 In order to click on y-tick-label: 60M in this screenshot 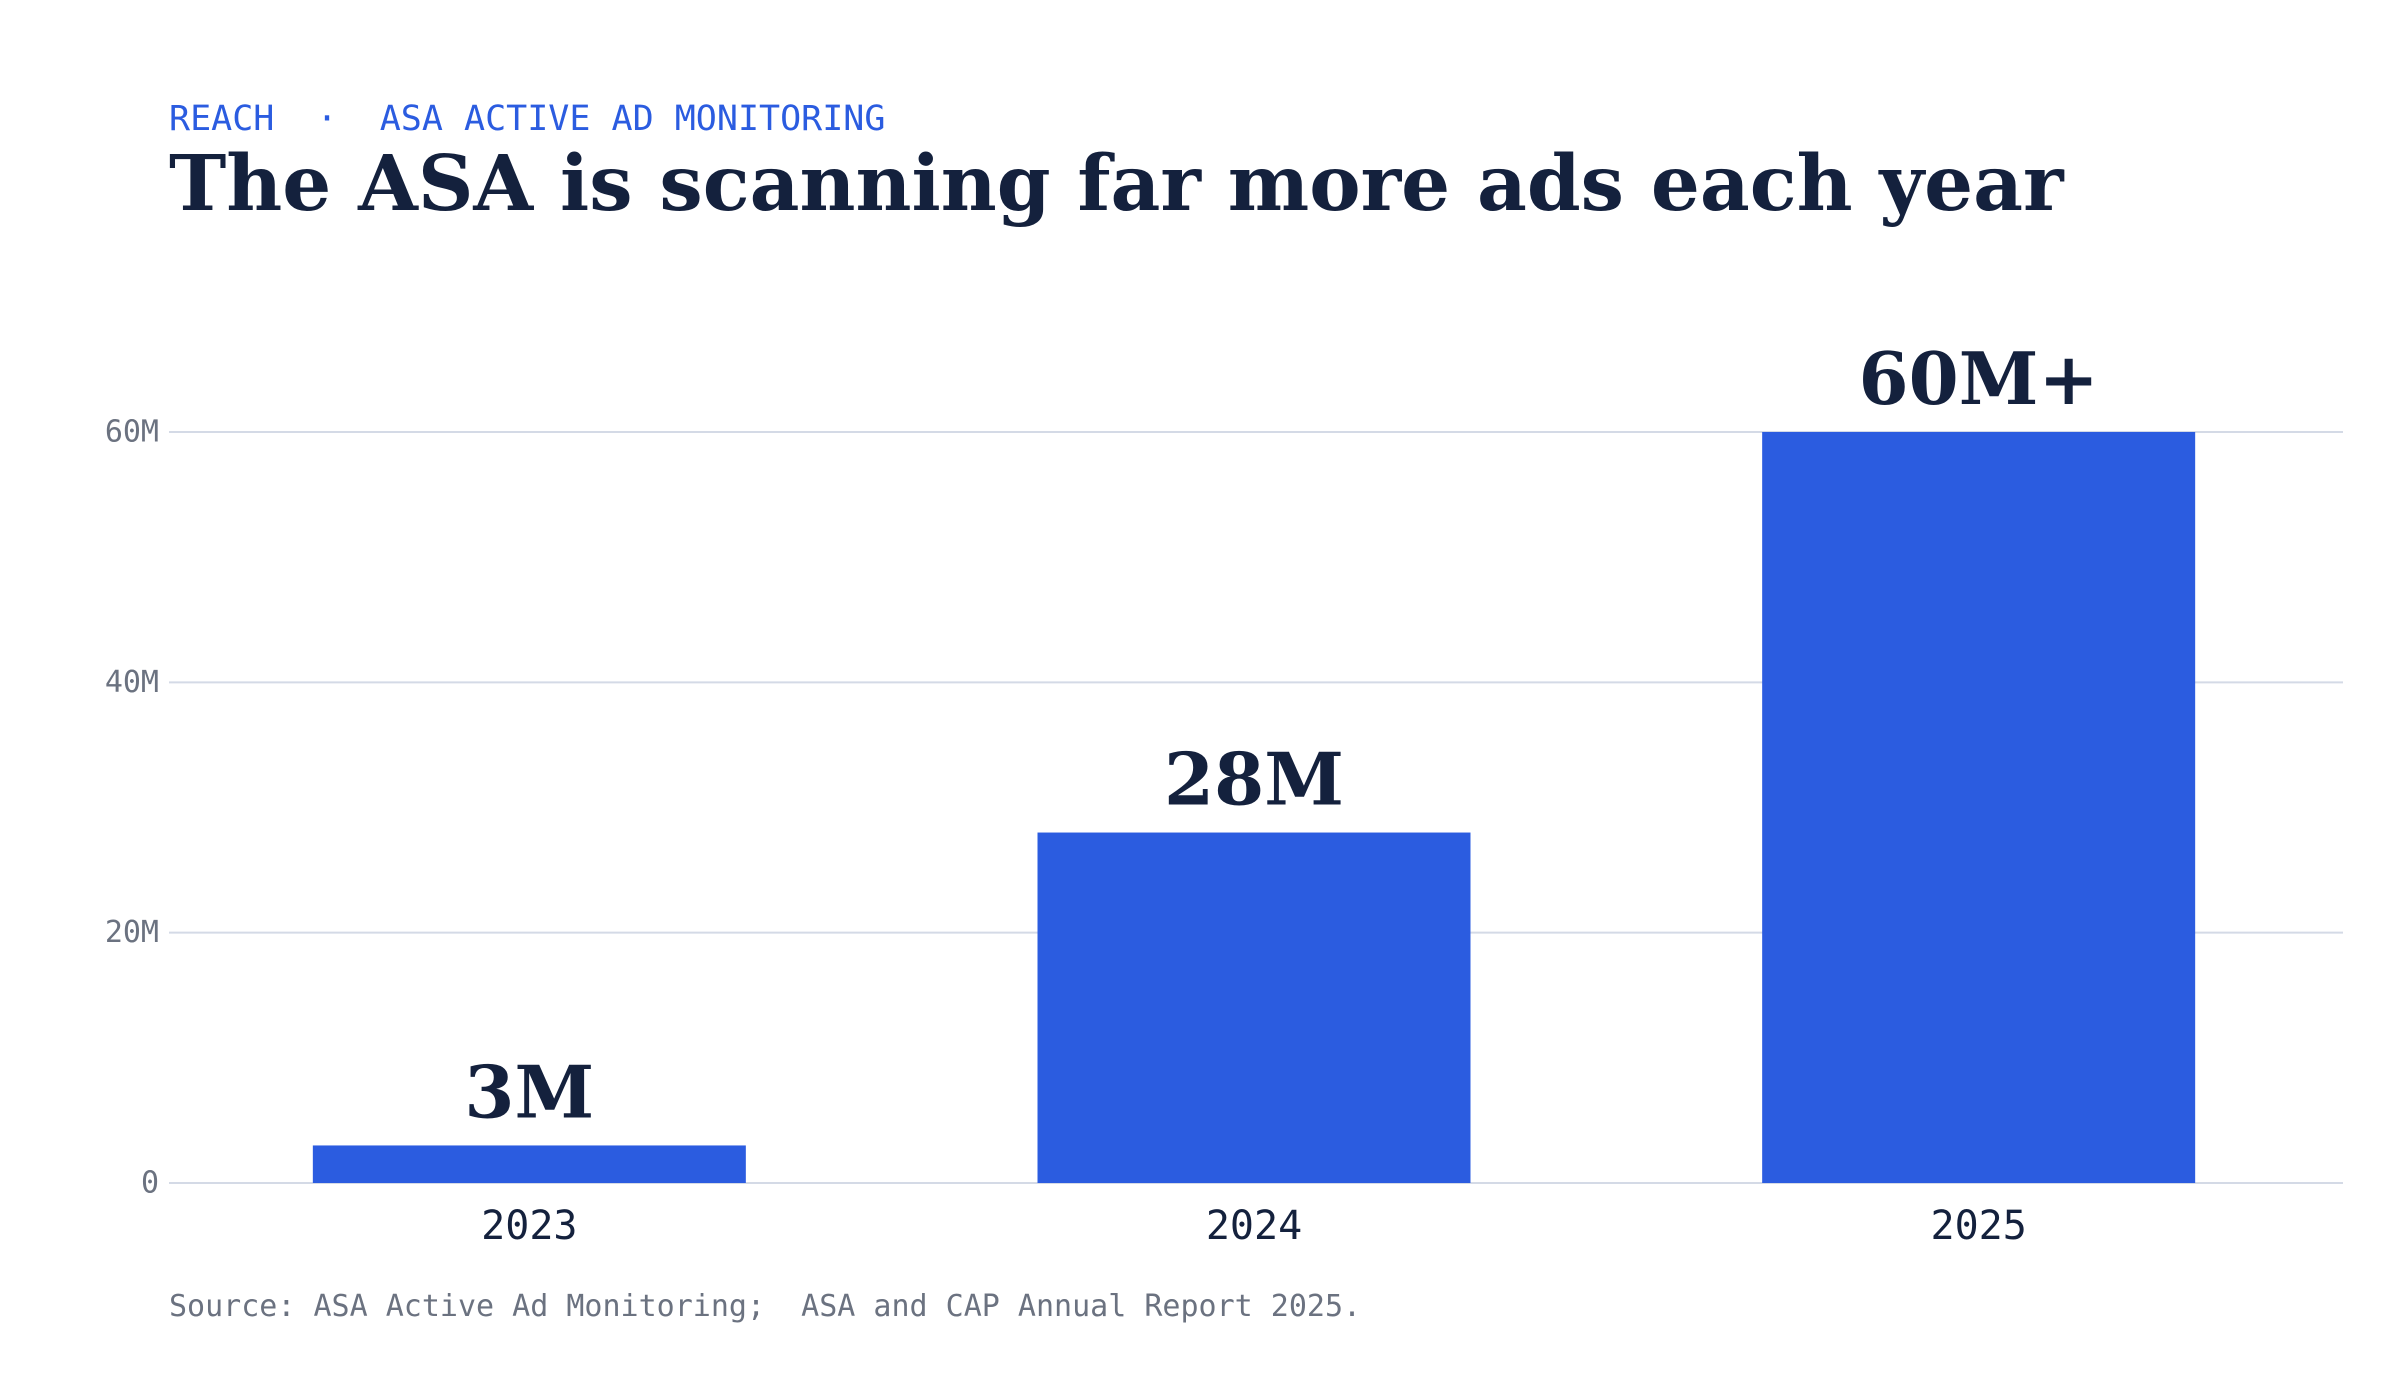, I will do `click(132, 432)`.